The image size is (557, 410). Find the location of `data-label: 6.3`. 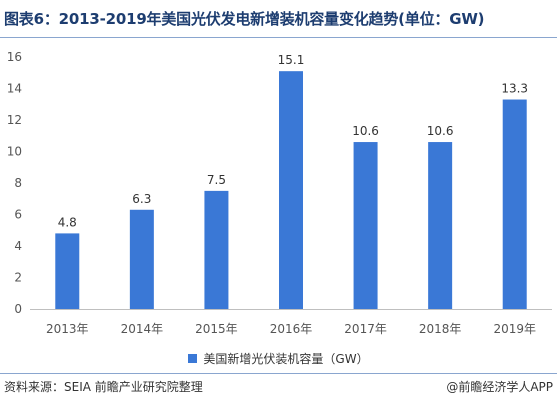

data-label: 6.3 is located at coordinates (141, 199).